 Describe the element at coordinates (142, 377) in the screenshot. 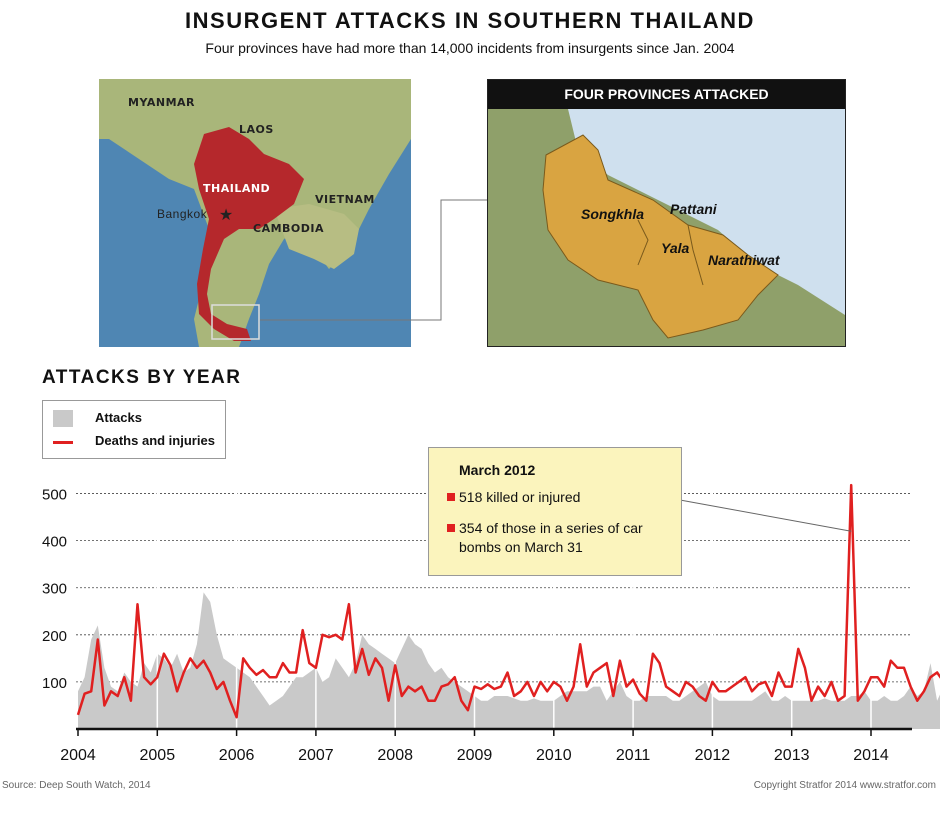

I see `chart-section-title: ATTACKS BY YEAR` at that location.